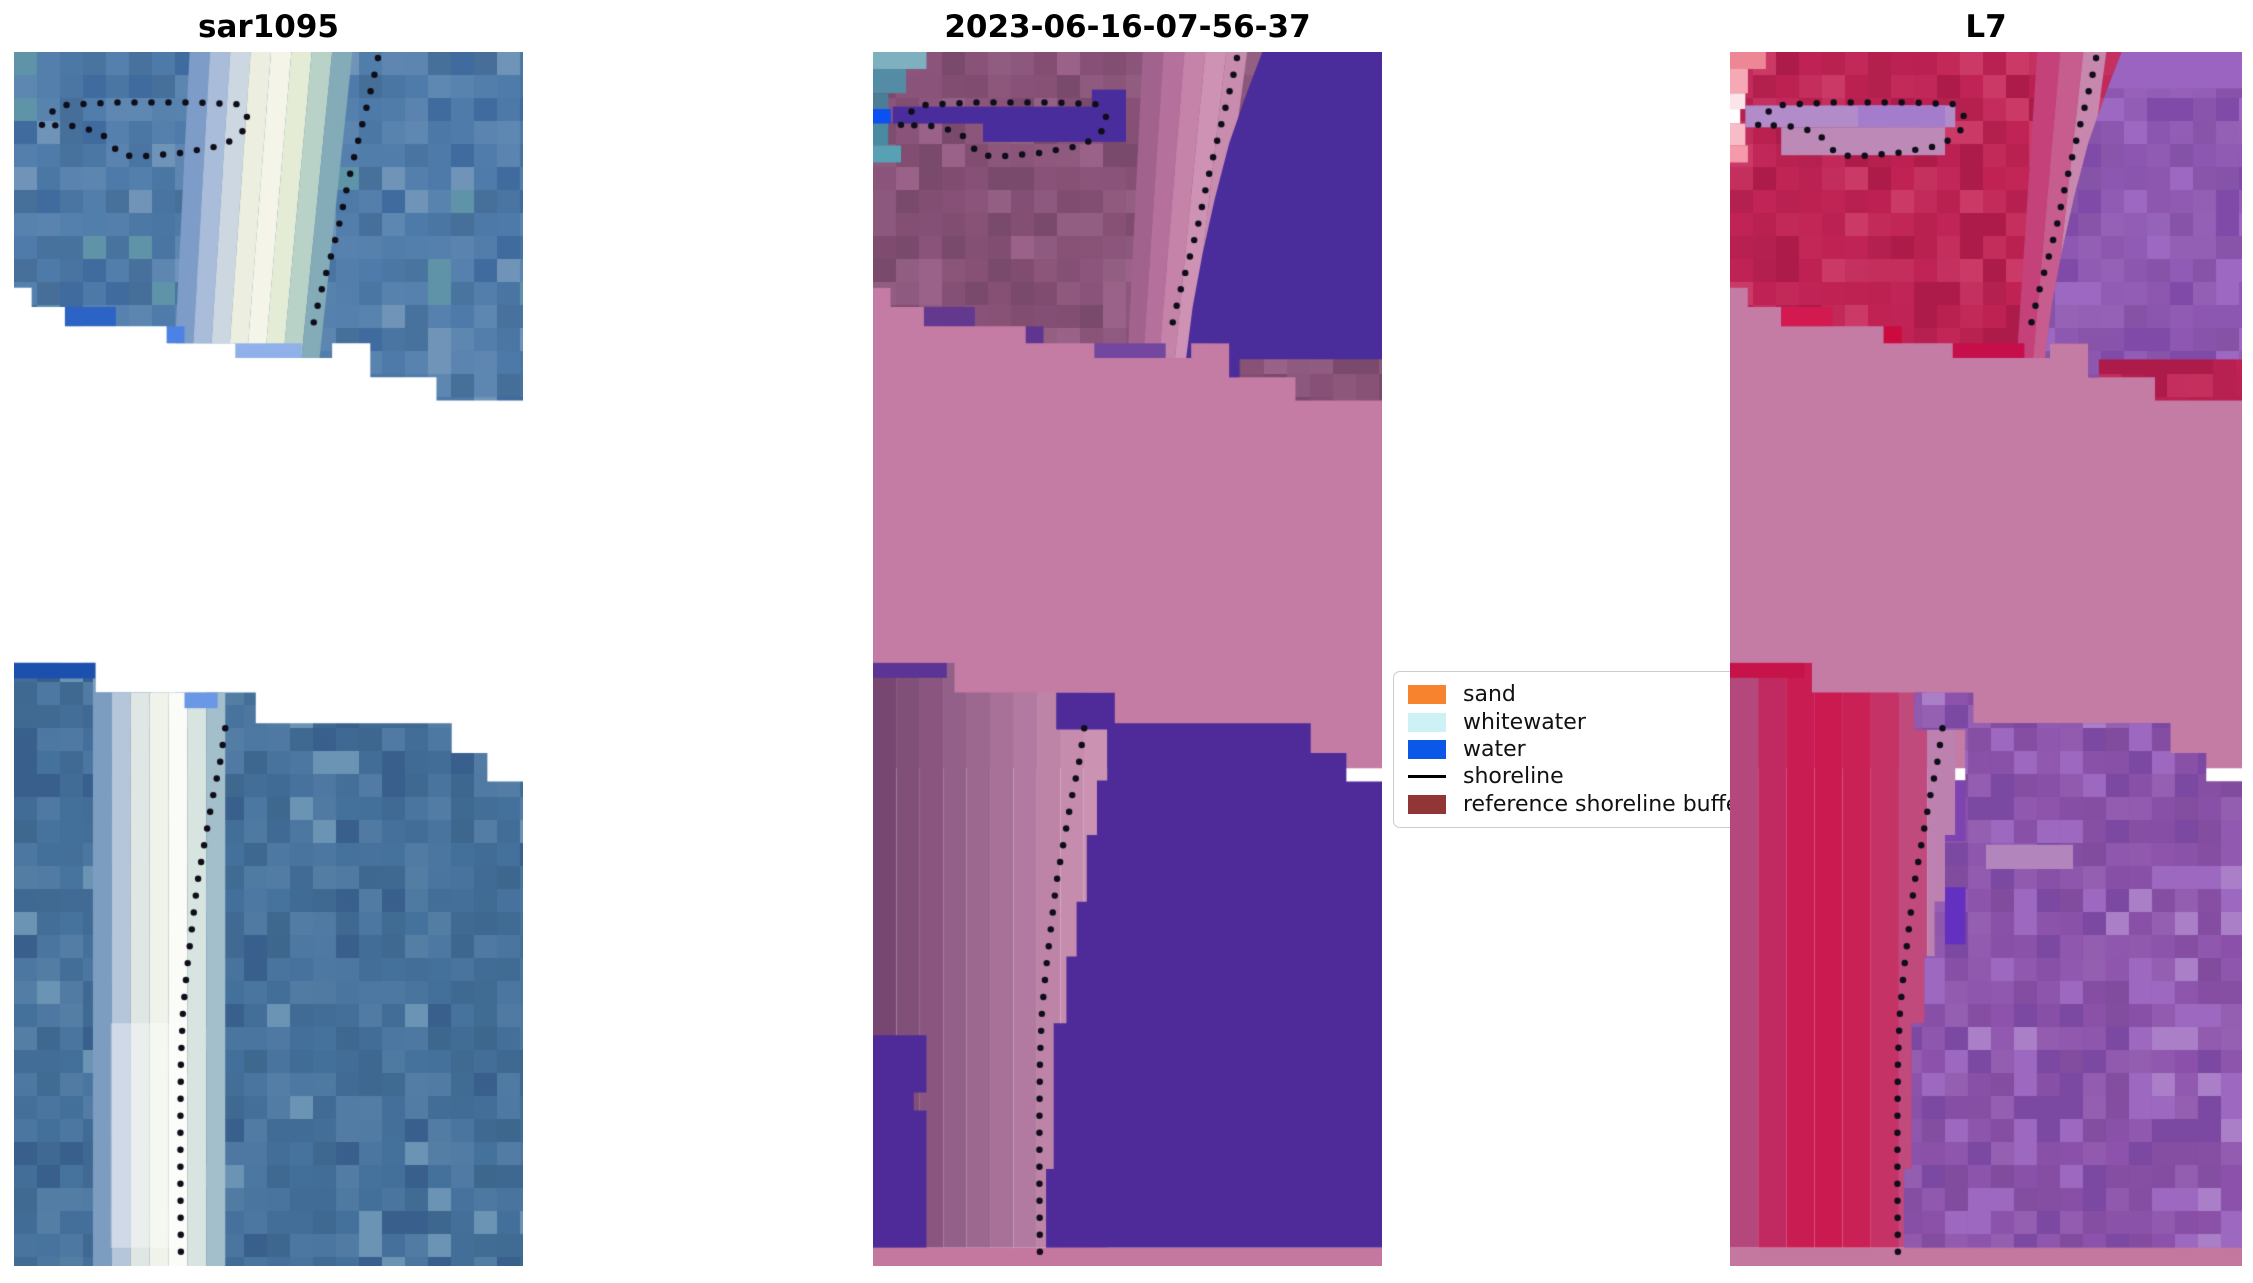 This screenshot has width=2253, height=1283. Describe the element at coordinates (1524, 722) in the screenshot. I see `legend-label-whitewater: whitewater` at that location.